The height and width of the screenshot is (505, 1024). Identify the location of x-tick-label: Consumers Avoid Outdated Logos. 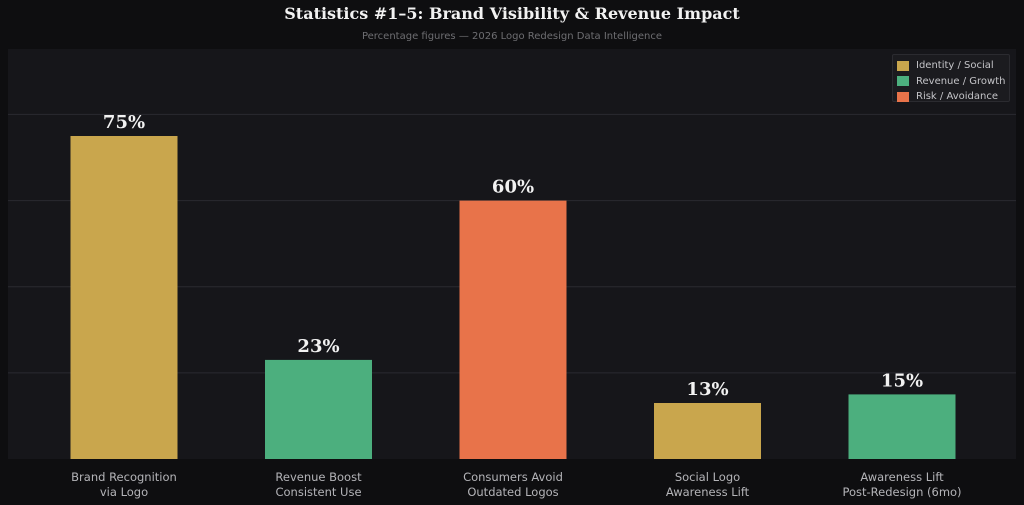
(513, 484).